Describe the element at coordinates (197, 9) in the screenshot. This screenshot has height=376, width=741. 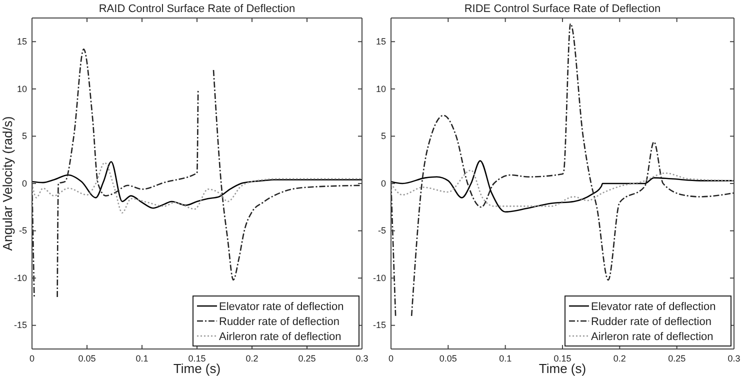
I see `chart-title: RAID Control Surface Rate of Deflection` at that location.